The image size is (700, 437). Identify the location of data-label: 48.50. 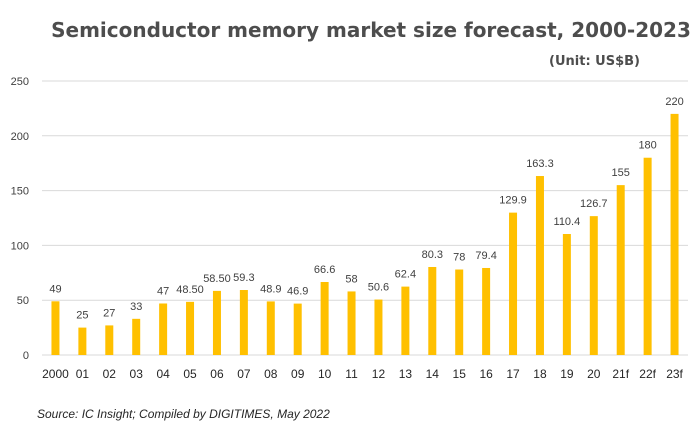
(190, 290).